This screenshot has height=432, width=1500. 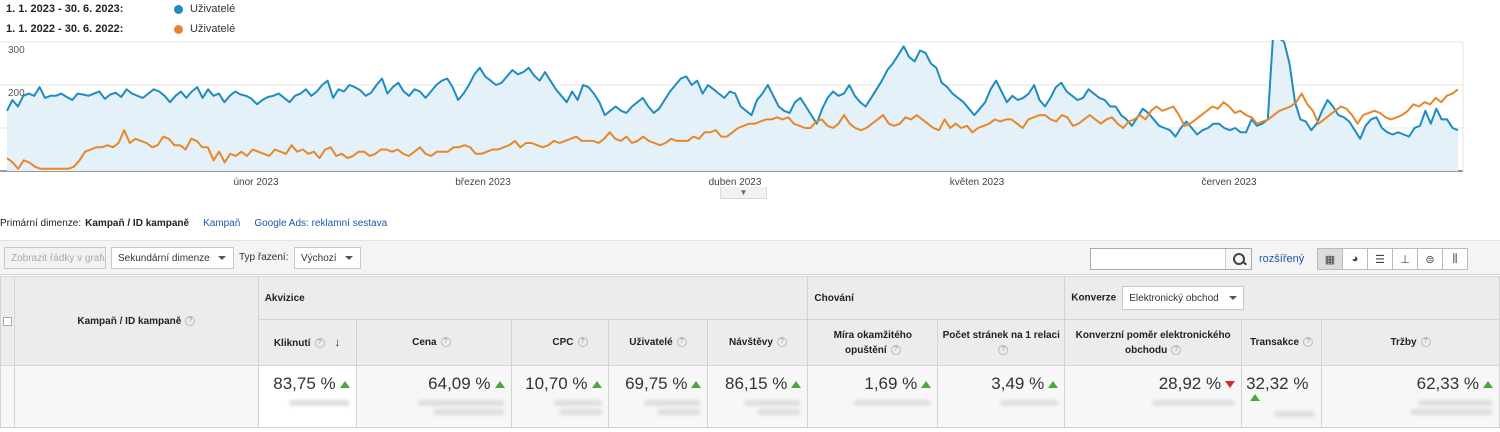 What do you see at coordinates (137, 223) in the screenshot?
I see `primary-dimension-active: Kampaň / ID kampaně` at bounding box center [137, 223].